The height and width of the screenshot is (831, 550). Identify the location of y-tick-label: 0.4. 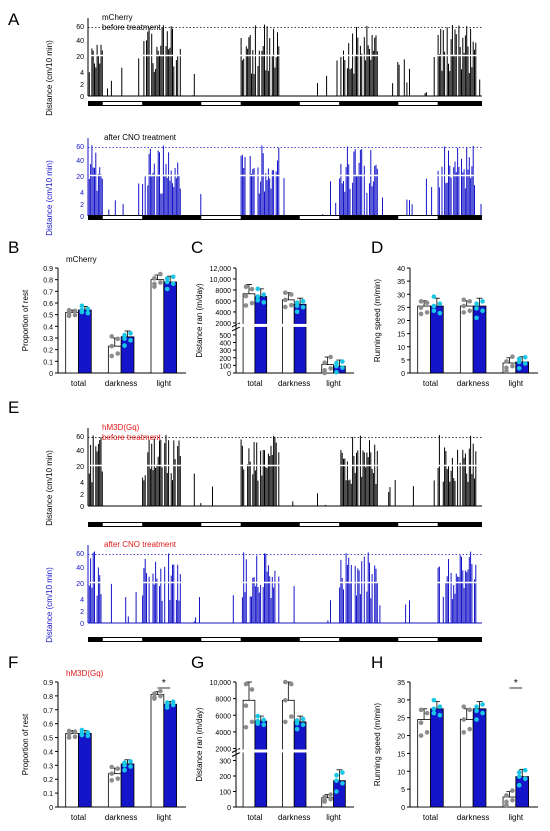
(48, 752).